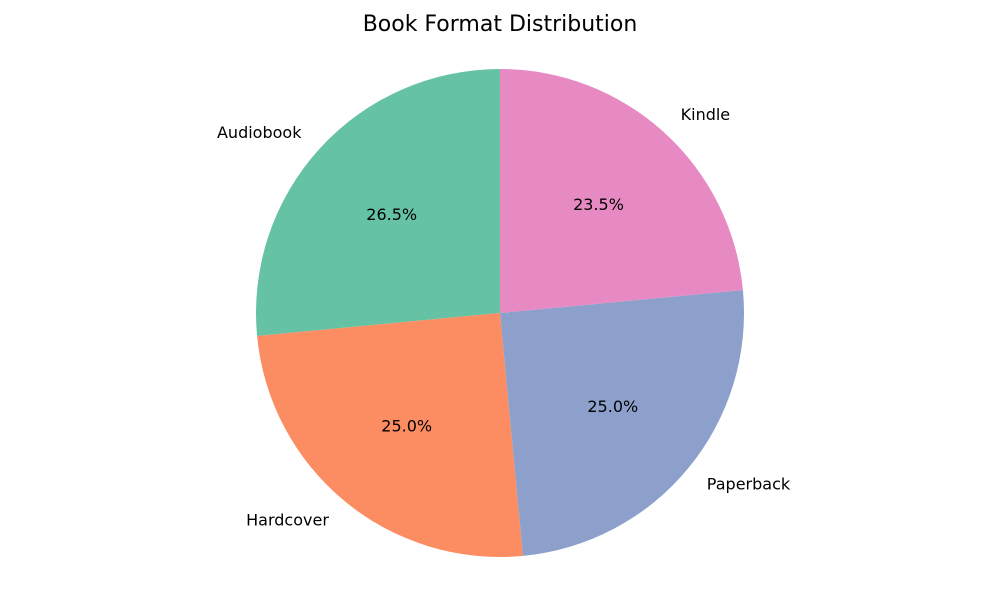 The height and width of the screenshot is (600, 1000). I want to click on pie-slice-hardcover, so click(390, 435).